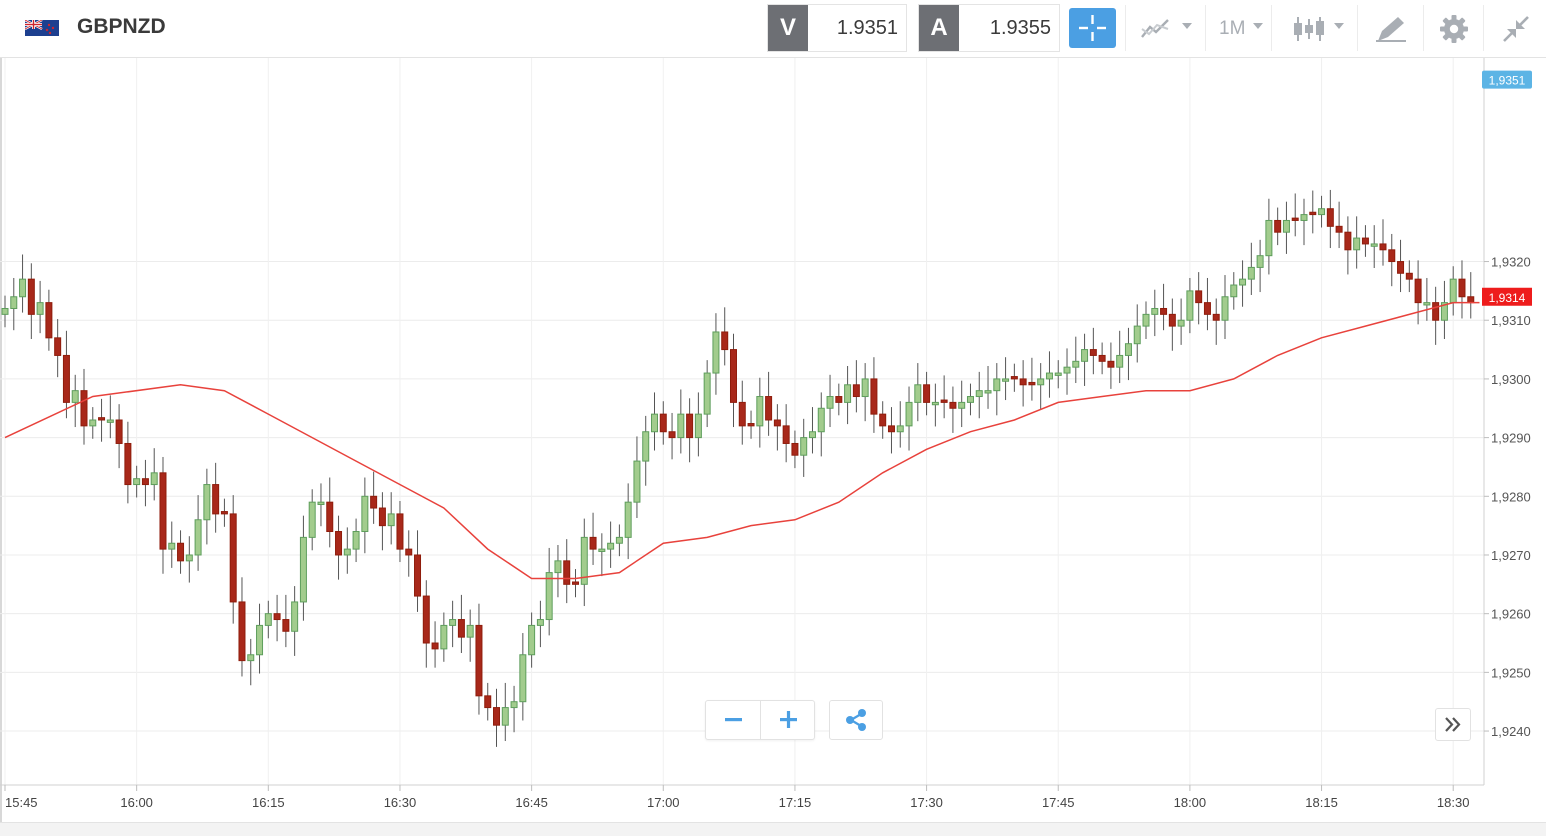 The width and height of the screenshot is (1546, 836). I want to click on draw-tool-button, so click(1390, 28).